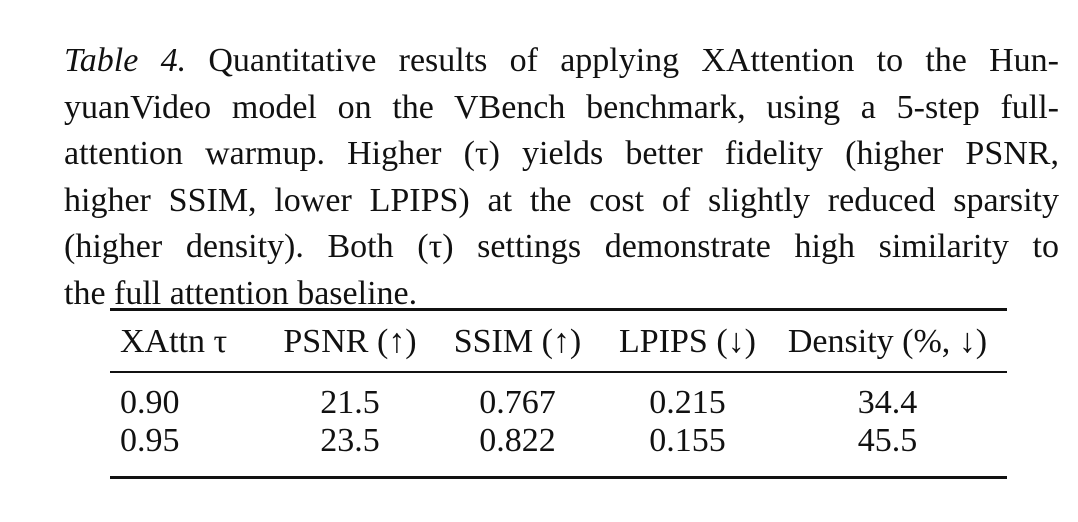  What do you see at coordinates (150, 402) in the screenshot?
I see `table-cell: 0.90` at bounding box center [150, 402].